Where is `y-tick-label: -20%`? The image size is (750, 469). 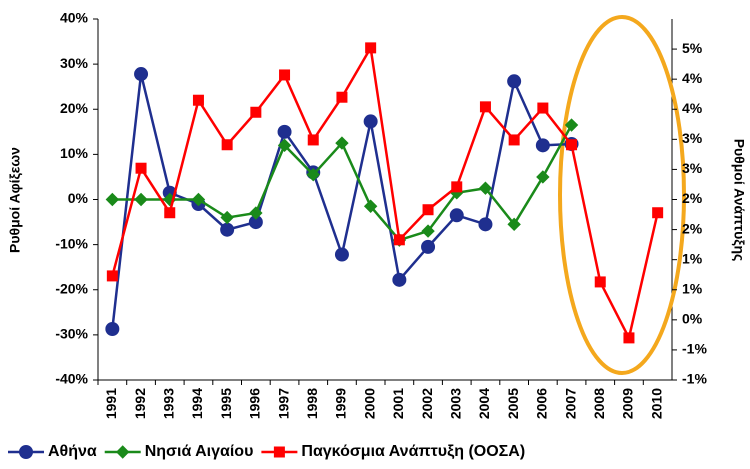
y-tick-label: -20% is located at coordinates (71, 288).